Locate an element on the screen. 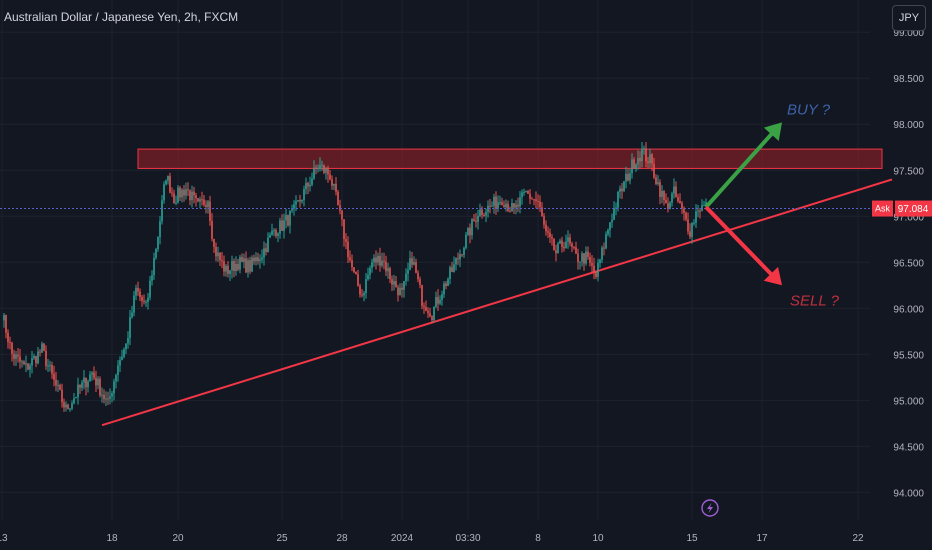 Image resolution: width=932 pixels, height=550 pixels. x-tick-label: 28 is located at coordinates (342, 538).